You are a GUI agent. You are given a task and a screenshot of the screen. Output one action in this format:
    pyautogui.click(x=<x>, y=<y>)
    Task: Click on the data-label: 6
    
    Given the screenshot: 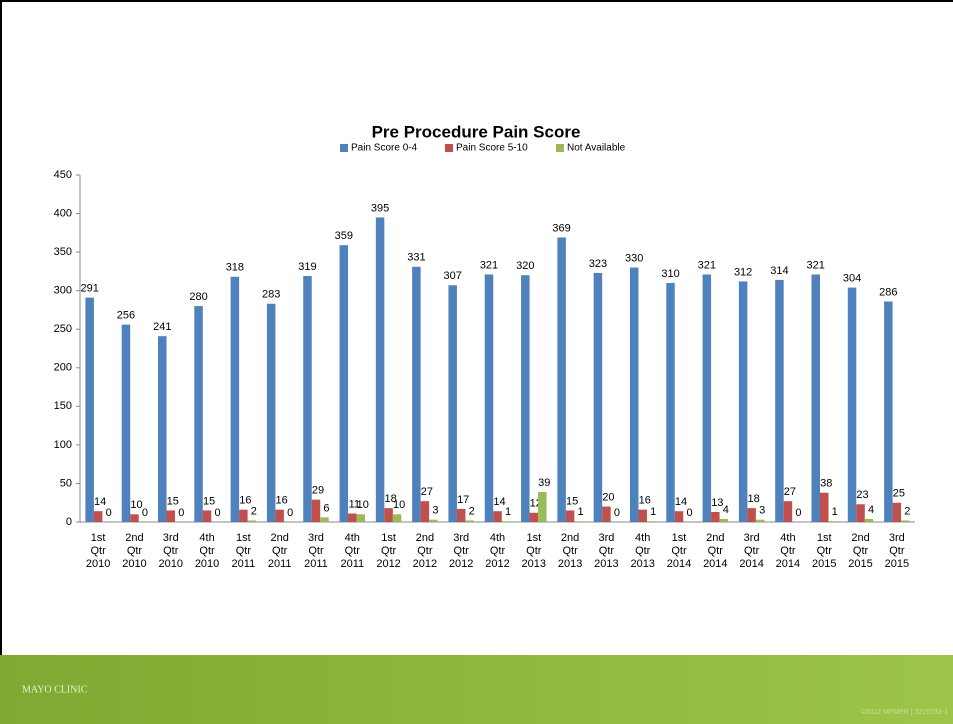 What is the action you would take?
    pyautogui.click(x=326, y=508)
    